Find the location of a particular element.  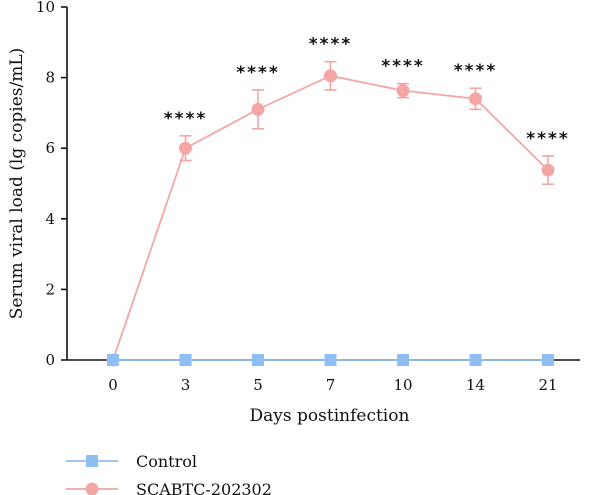

x-tick-label: 0 is located at coordinates (113, 385).